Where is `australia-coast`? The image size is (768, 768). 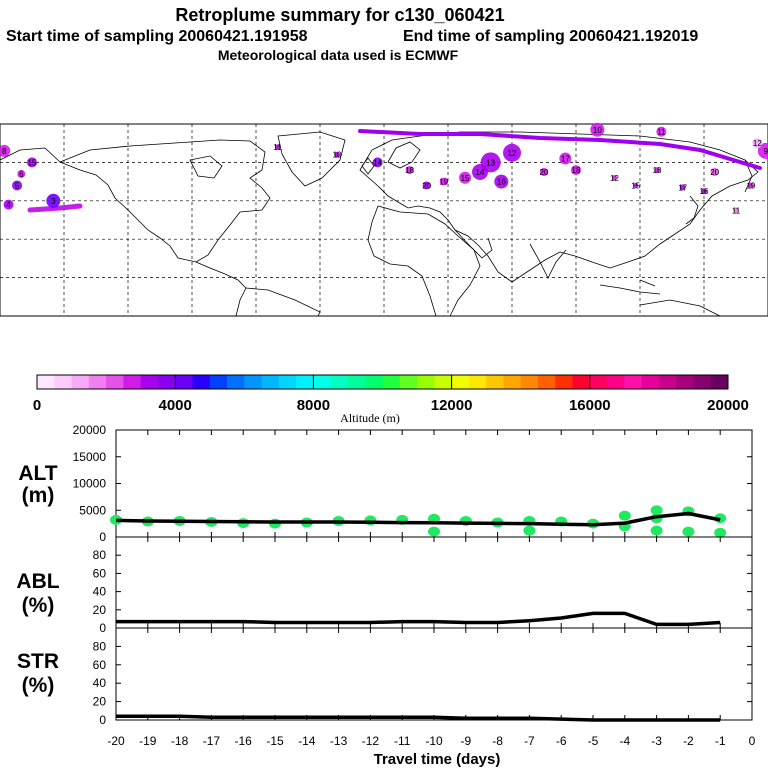
australia-coast is located at coordinates (680, 308).